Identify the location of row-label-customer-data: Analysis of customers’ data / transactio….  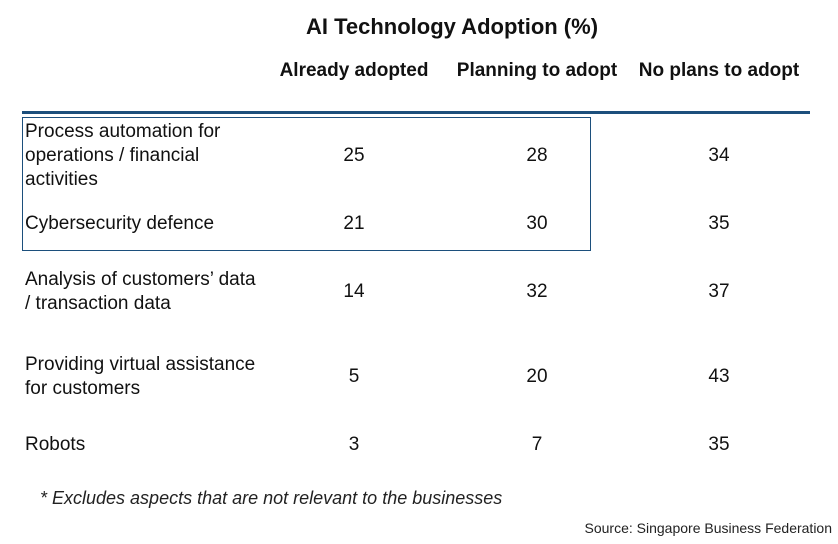
(140, 291).